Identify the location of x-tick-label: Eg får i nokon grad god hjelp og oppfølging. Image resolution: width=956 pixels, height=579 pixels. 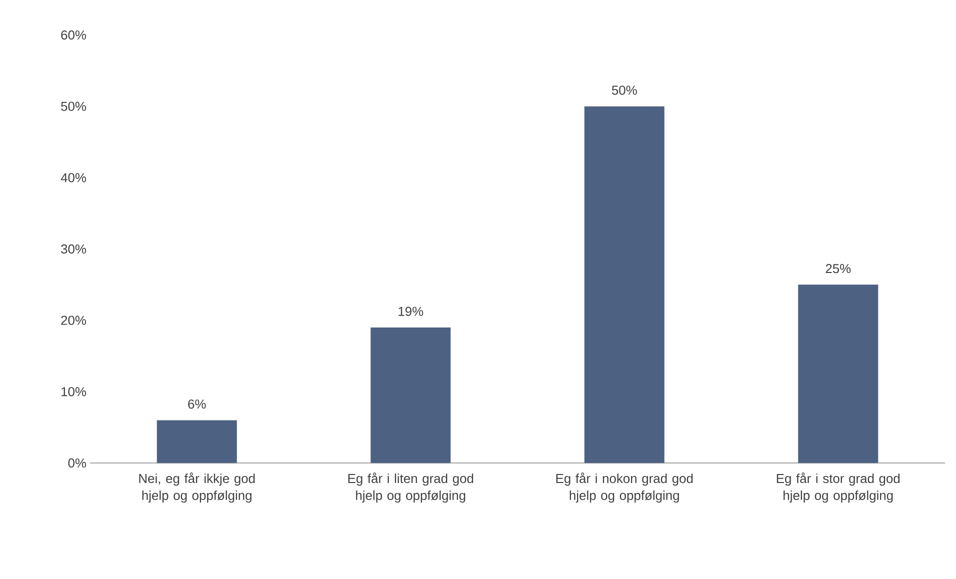
(624, 487).